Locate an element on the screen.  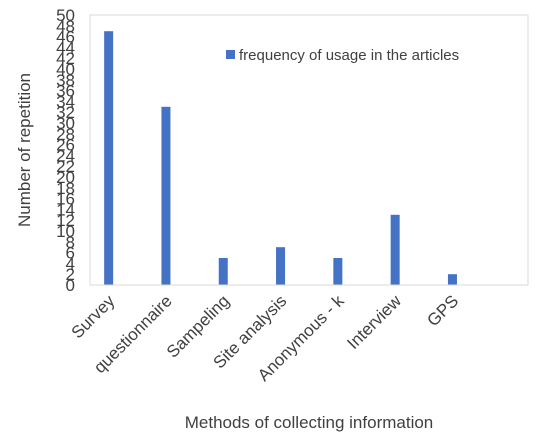
y-tick-label: 26 is located at coordinates (65, 145).